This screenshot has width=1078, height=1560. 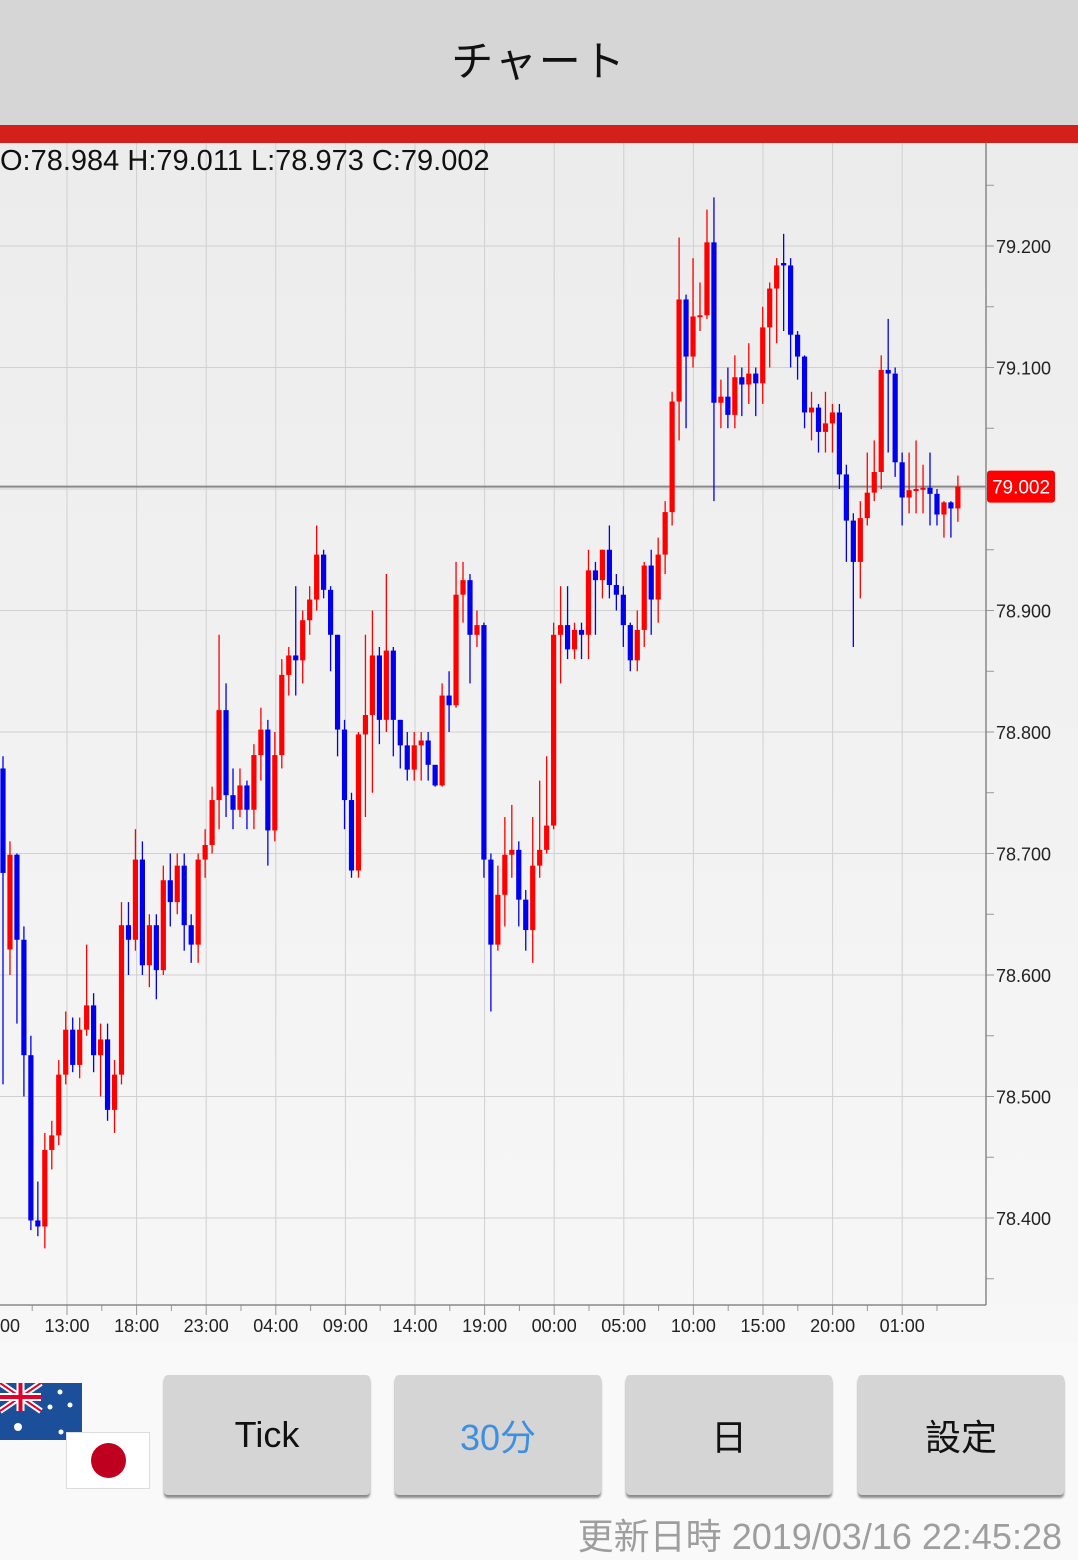 What do you see at coordinates (762, 1326) in the screenshot?
I see `x-tick-label: 15:00` at bounding box center [762, 1326].